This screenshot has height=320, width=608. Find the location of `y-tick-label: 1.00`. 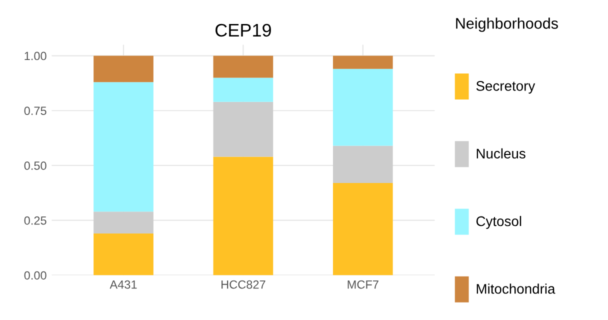

y-tick-label: 1.00 is located at coordinates (35, 56).